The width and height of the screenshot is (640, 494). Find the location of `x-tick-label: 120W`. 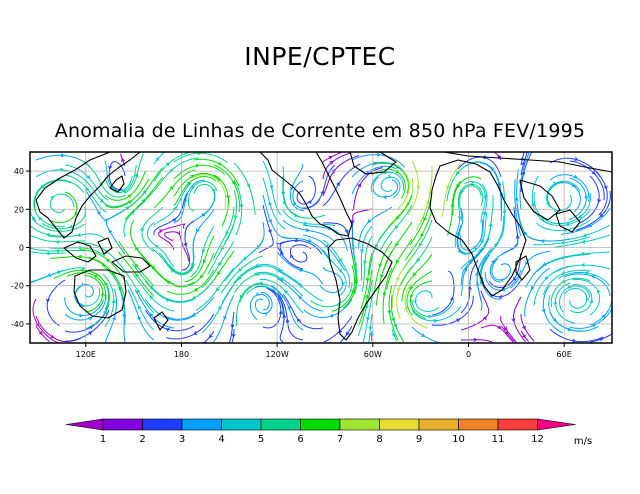

x-tick-label: 120W is located at coordinates (277, 354).